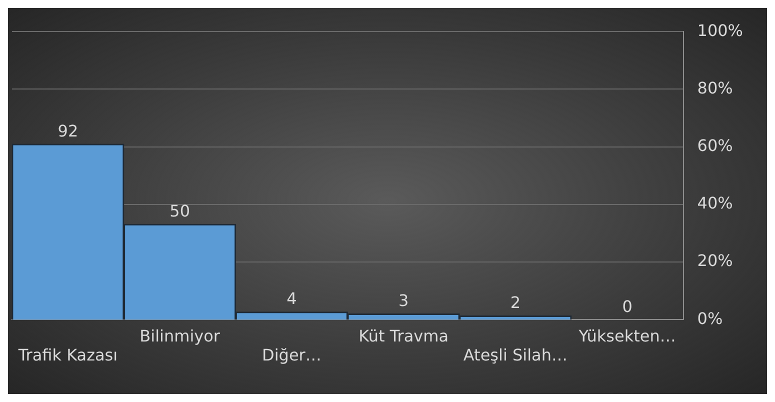 The height and width of the screenshot is (402, 775). I want to click on x-tick-label: Bilinmiyor, so click(180, 336).